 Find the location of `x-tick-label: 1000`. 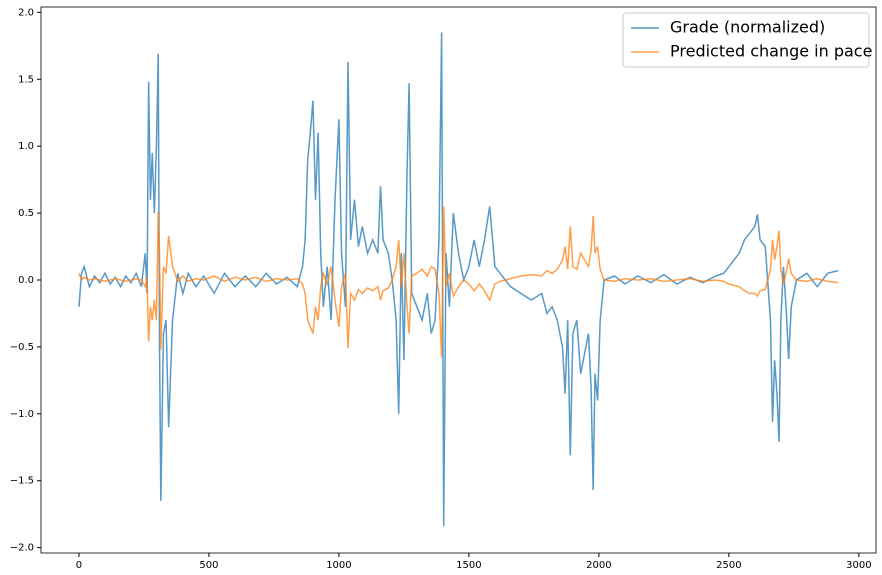

x-tick-label: 1000 is located at coordinates (338, 565).